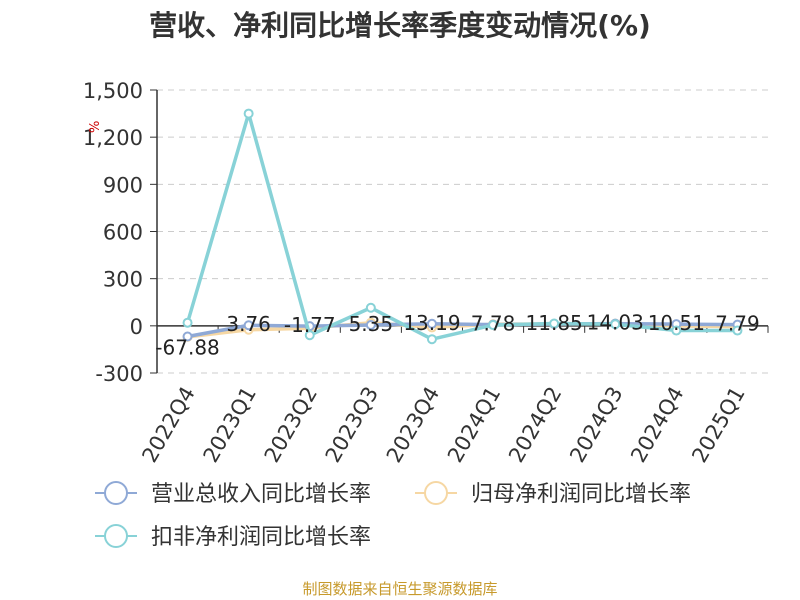  I want to click on data-label: 11.85, so click(554, 323).